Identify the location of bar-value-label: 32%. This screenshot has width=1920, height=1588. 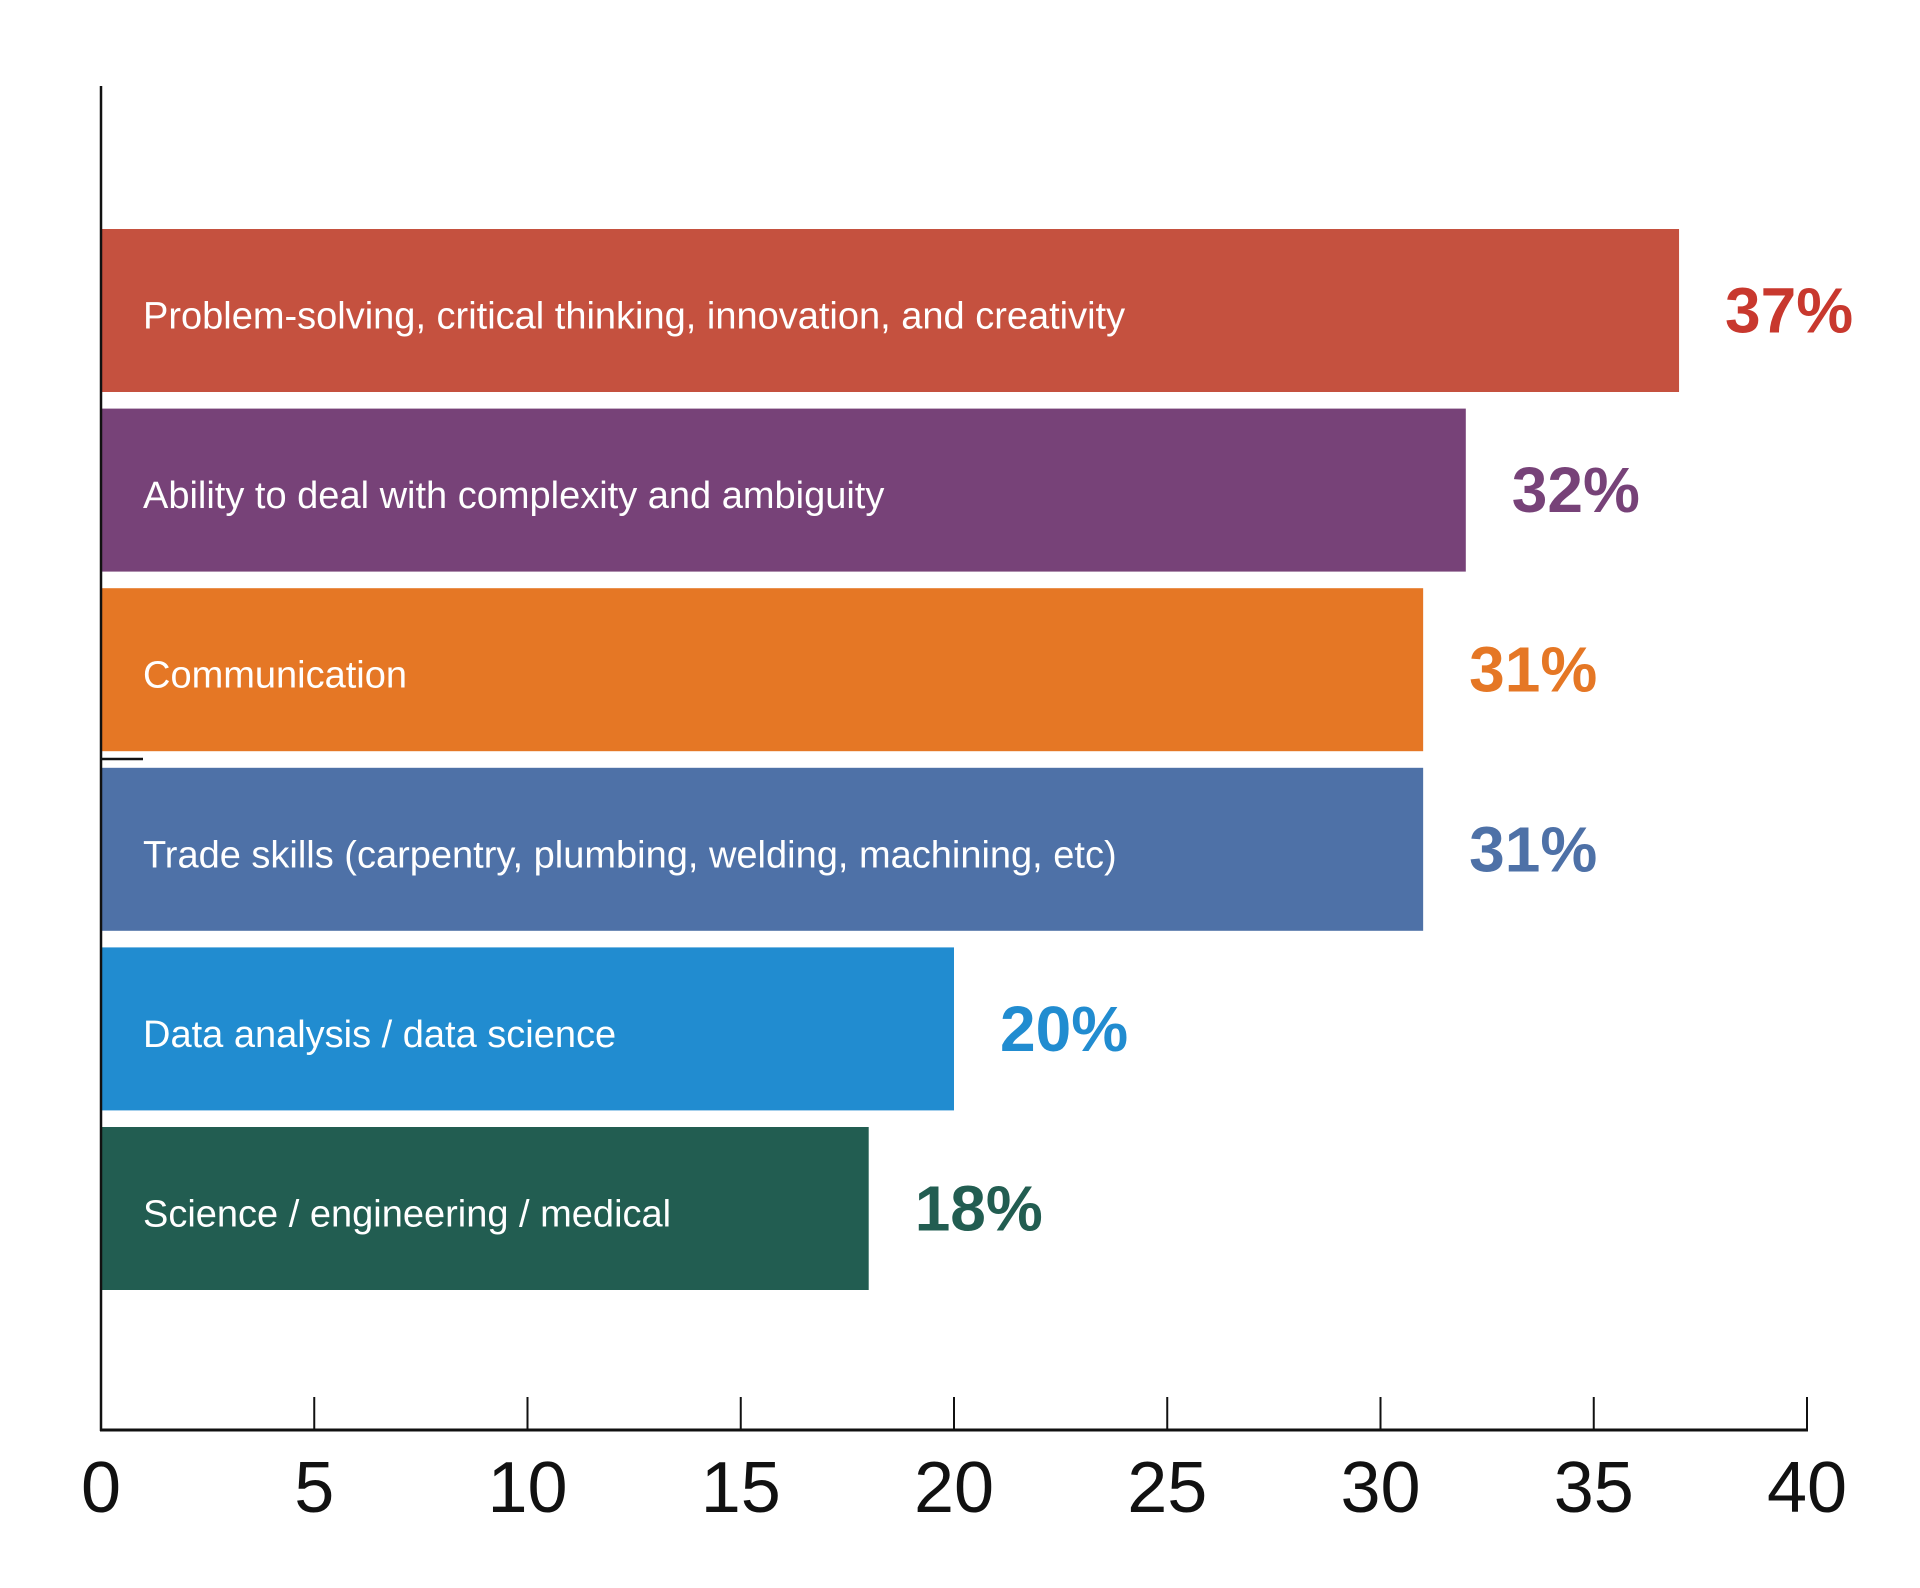
(1576, 490).